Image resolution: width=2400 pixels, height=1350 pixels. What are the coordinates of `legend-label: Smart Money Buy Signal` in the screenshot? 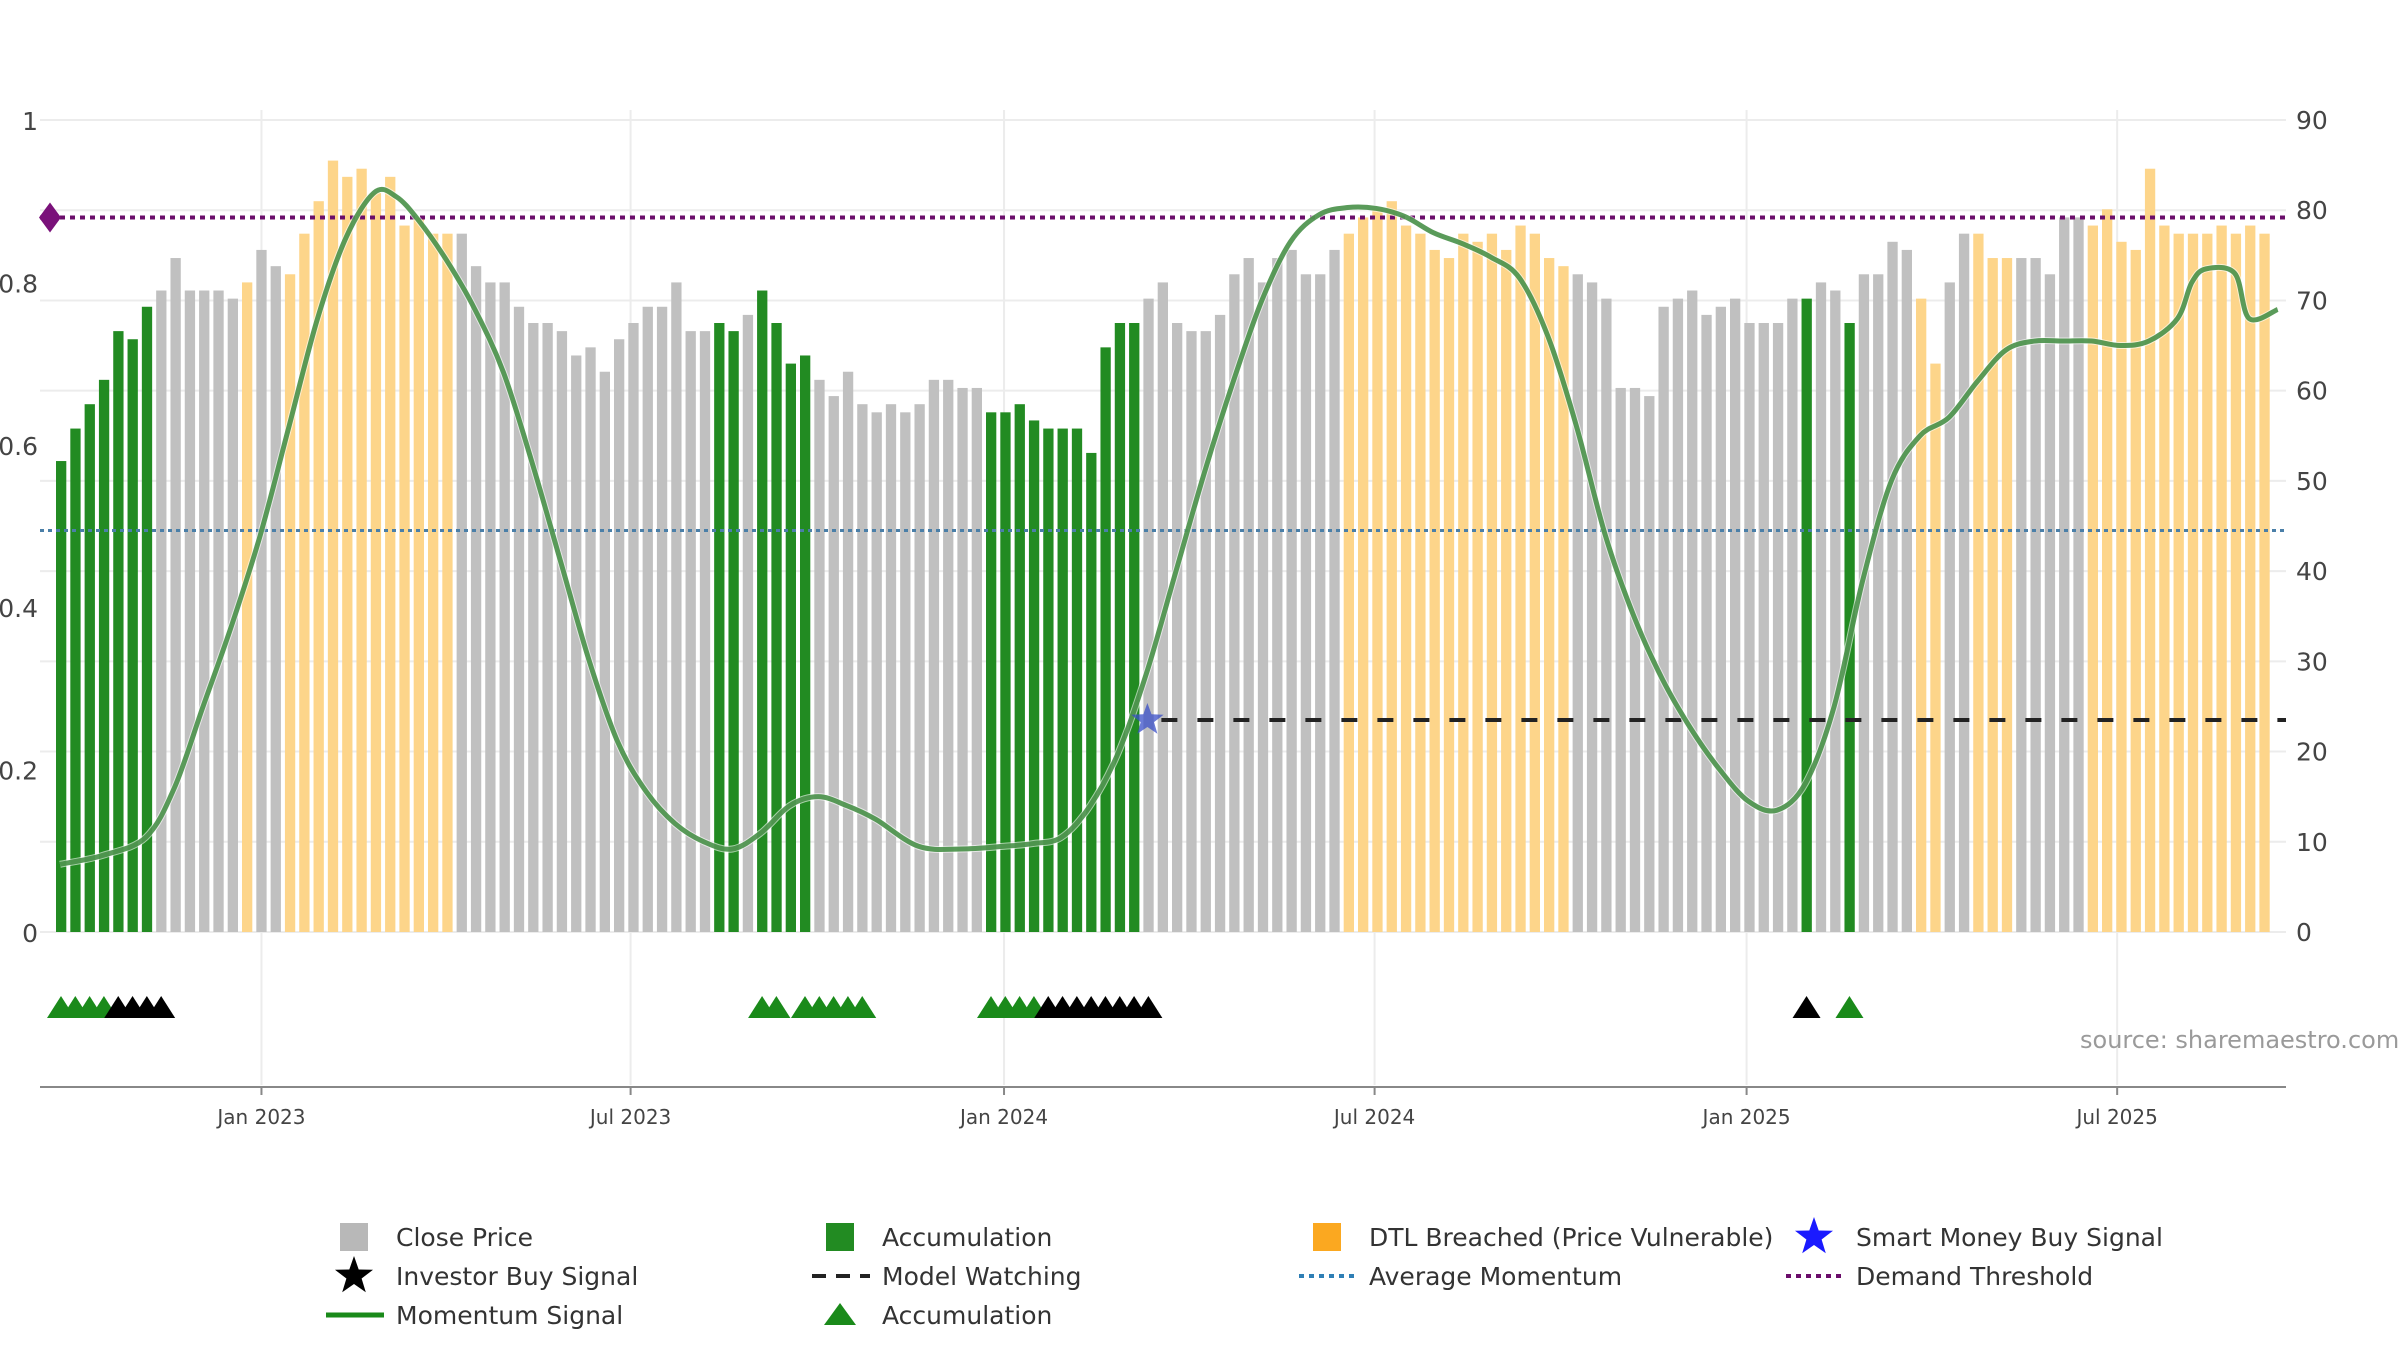 It's located at (2009, 1237).